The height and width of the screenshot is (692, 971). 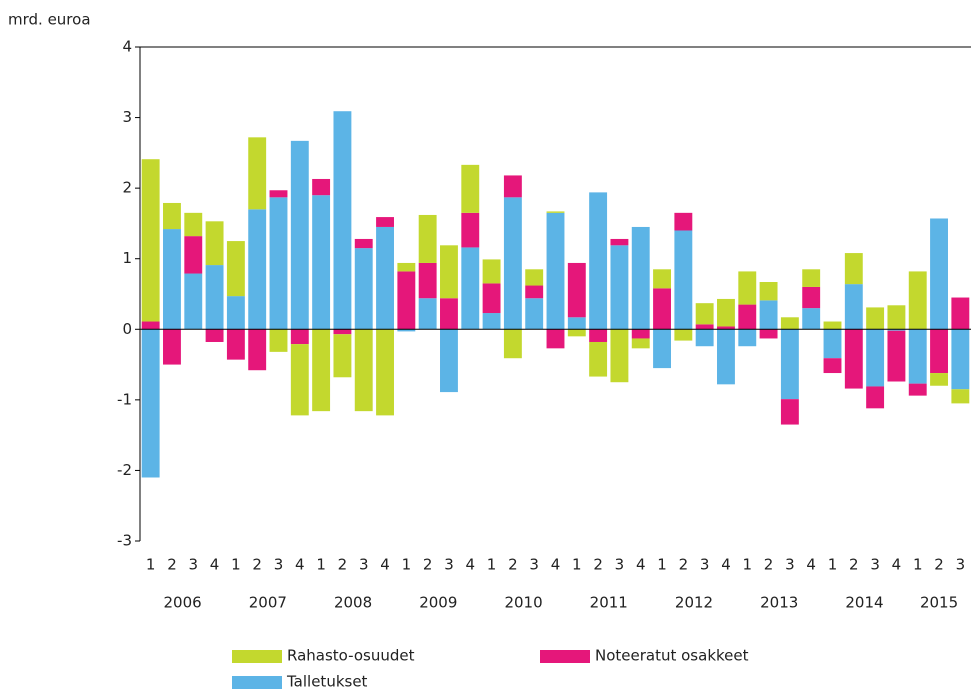 What do you see at coordinates (183, 603) in the screenshot?
I see `year-label: 2006` at bounding box center [183, 603].